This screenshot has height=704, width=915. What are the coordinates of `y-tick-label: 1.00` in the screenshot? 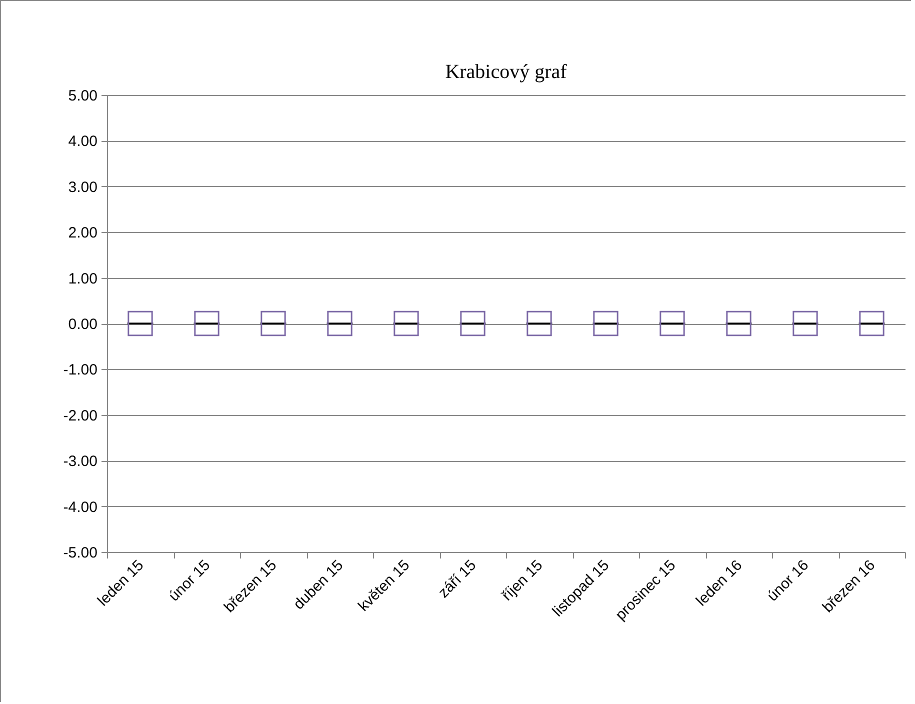 It's located at (83, 279).